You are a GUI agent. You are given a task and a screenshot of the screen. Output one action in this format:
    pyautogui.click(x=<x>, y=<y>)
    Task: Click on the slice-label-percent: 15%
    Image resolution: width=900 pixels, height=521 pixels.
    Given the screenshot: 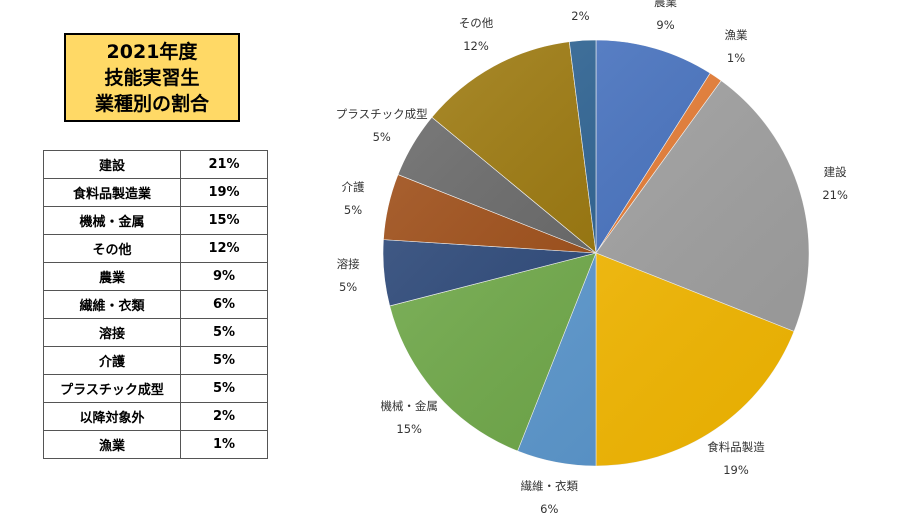 What is the action you would take?
    pyautogui.click(x=409, y=428)
    